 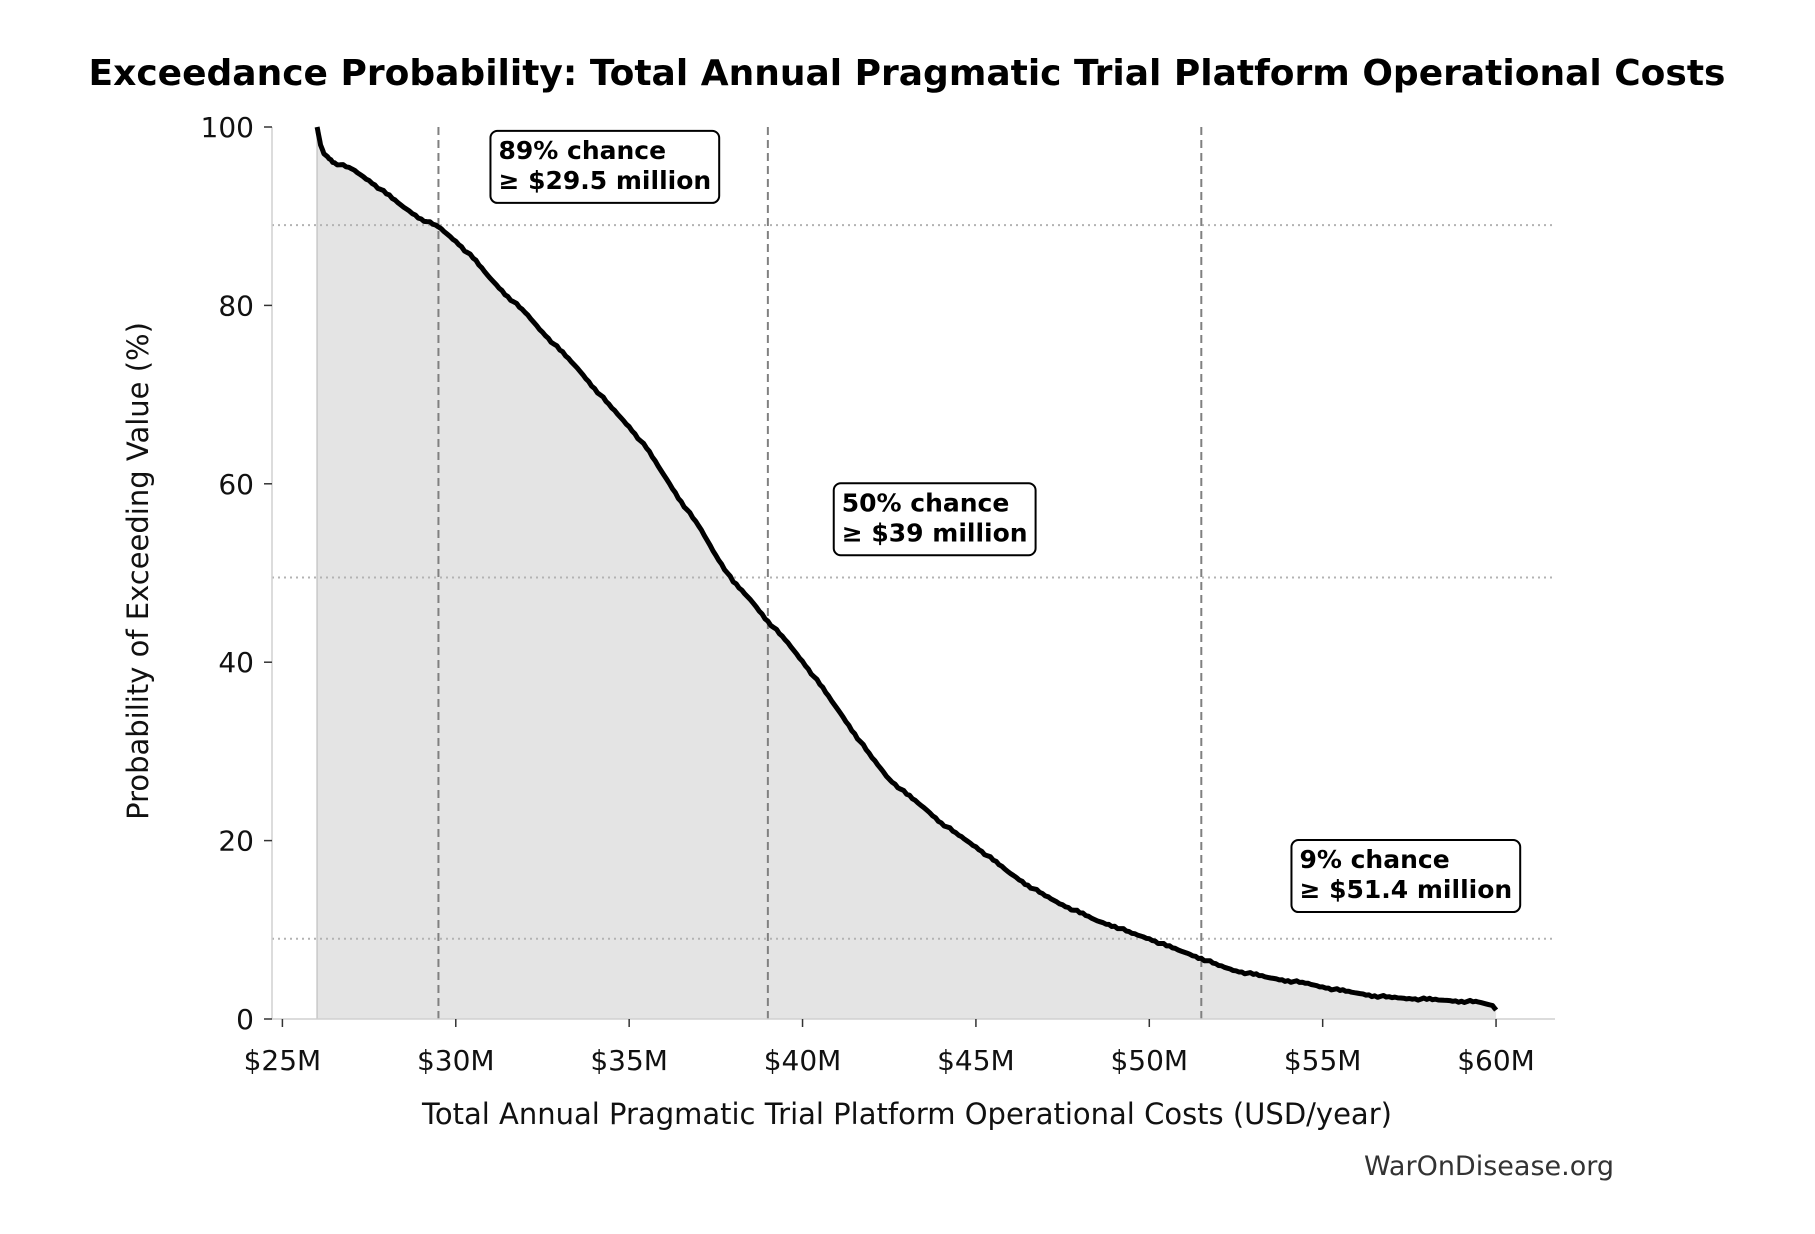 I want to click on x-tick-label: $60M, so click(x=1496, y=1060).